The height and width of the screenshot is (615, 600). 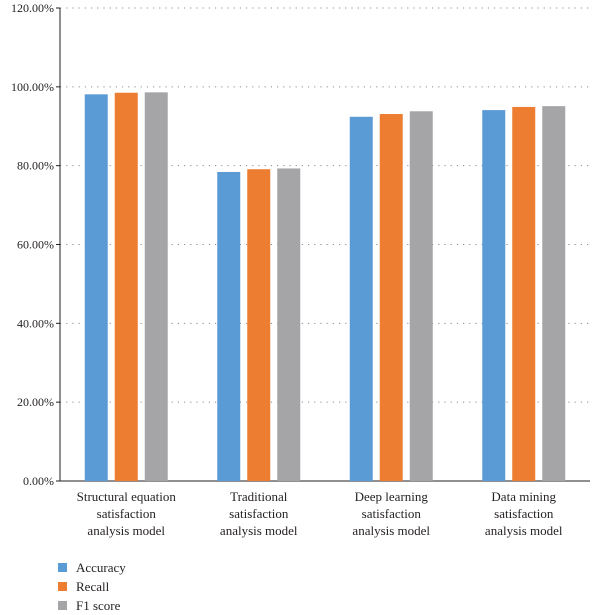 I want to click on category-label: Deep learning satisfaction analysis model, so click(x=391, y=513).